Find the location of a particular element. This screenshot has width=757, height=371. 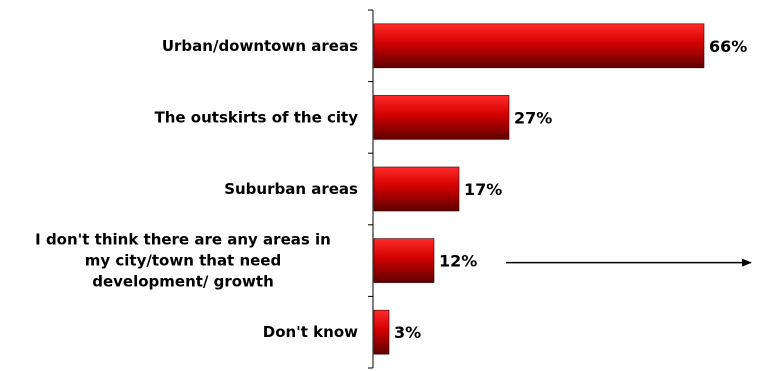

value-label: 66% is located at coordinates (728, 46).